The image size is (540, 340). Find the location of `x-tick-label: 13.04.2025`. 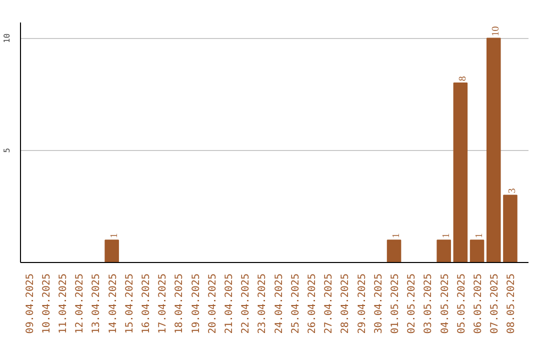

x-tick-label: 13.04.2025 is located at coordinates (96, 303).